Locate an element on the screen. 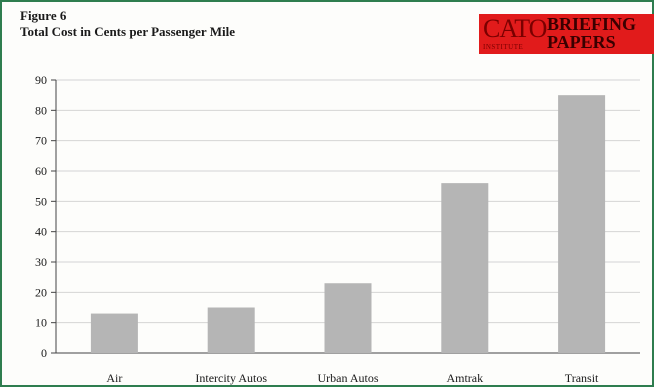 The width and height of the screenshot is (654, 387). cato-logo: CATO INSTITUTE BRIEFING PAPERS is located at coordinates (566, 34).